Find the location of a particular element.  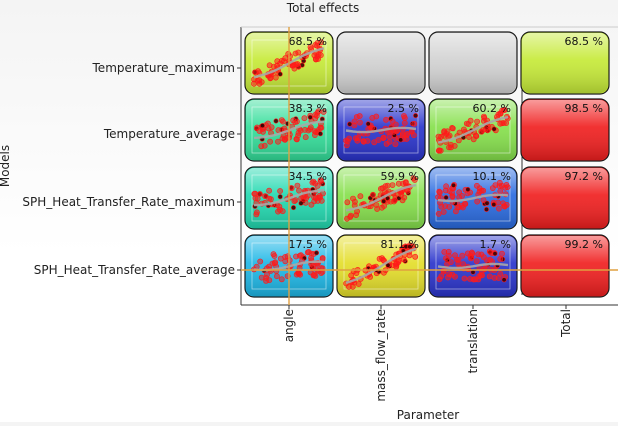

total-cell-r2-value-label: 97.2 % is located at coordinates (584, 176).